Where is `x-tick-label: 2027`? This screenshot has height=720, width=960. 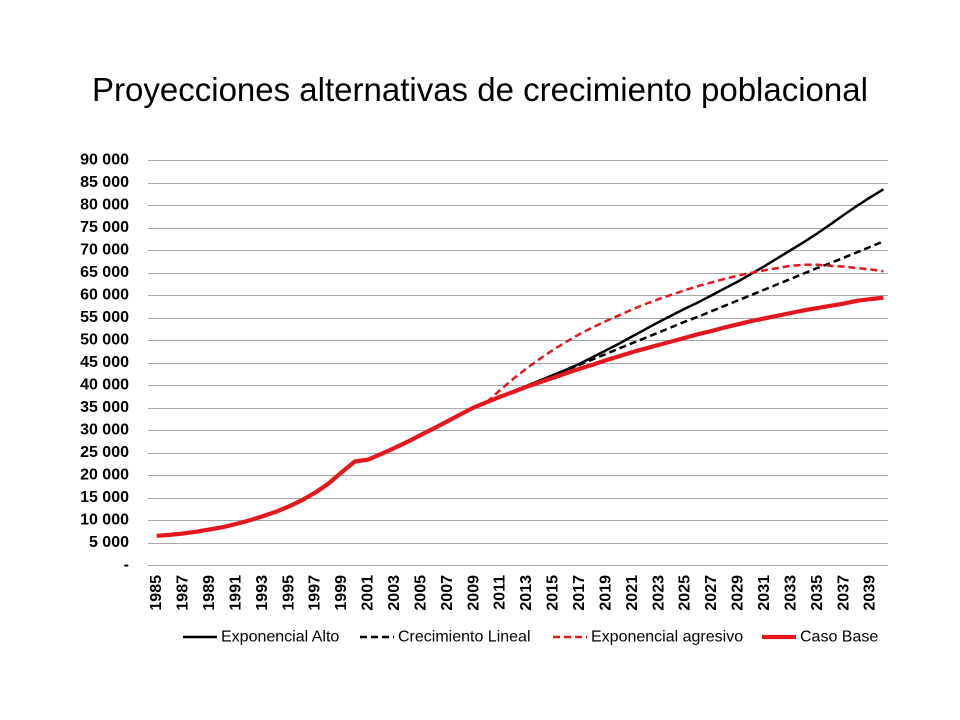
x-tick-label: 2027 is located at coordinates (711, 593).